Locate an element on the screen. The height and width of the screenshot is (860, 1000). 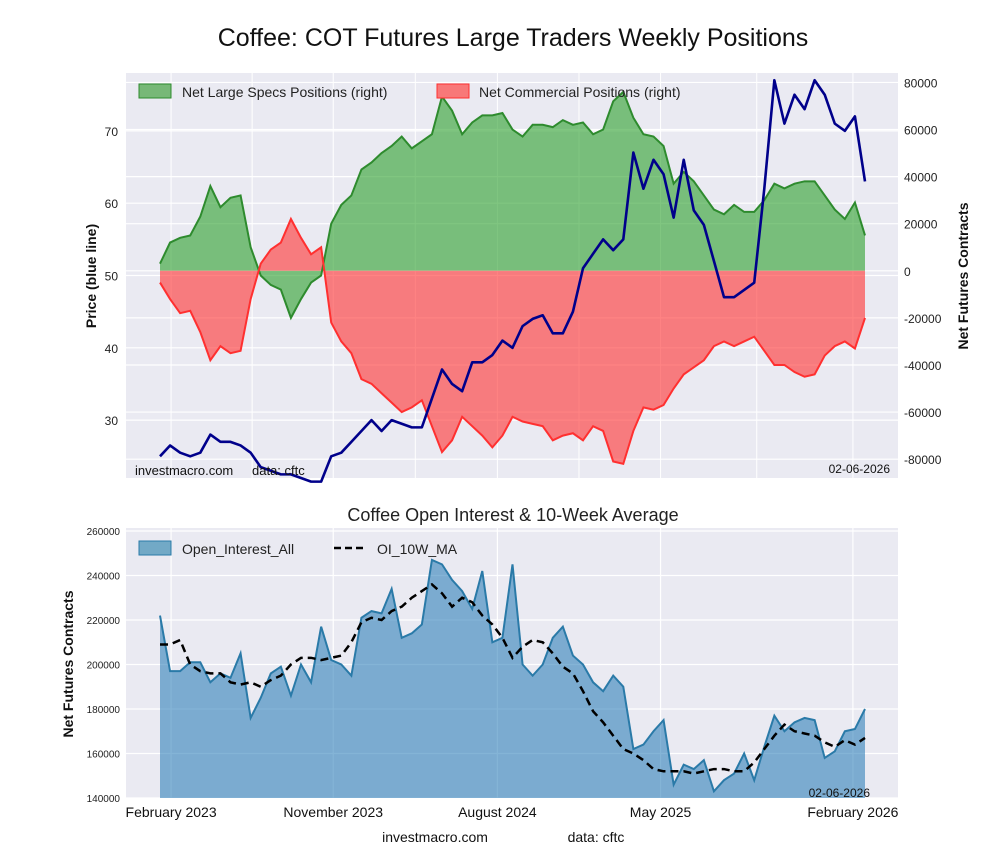
top-footer-site: investmacro.com is located at coordinates (184, 470).